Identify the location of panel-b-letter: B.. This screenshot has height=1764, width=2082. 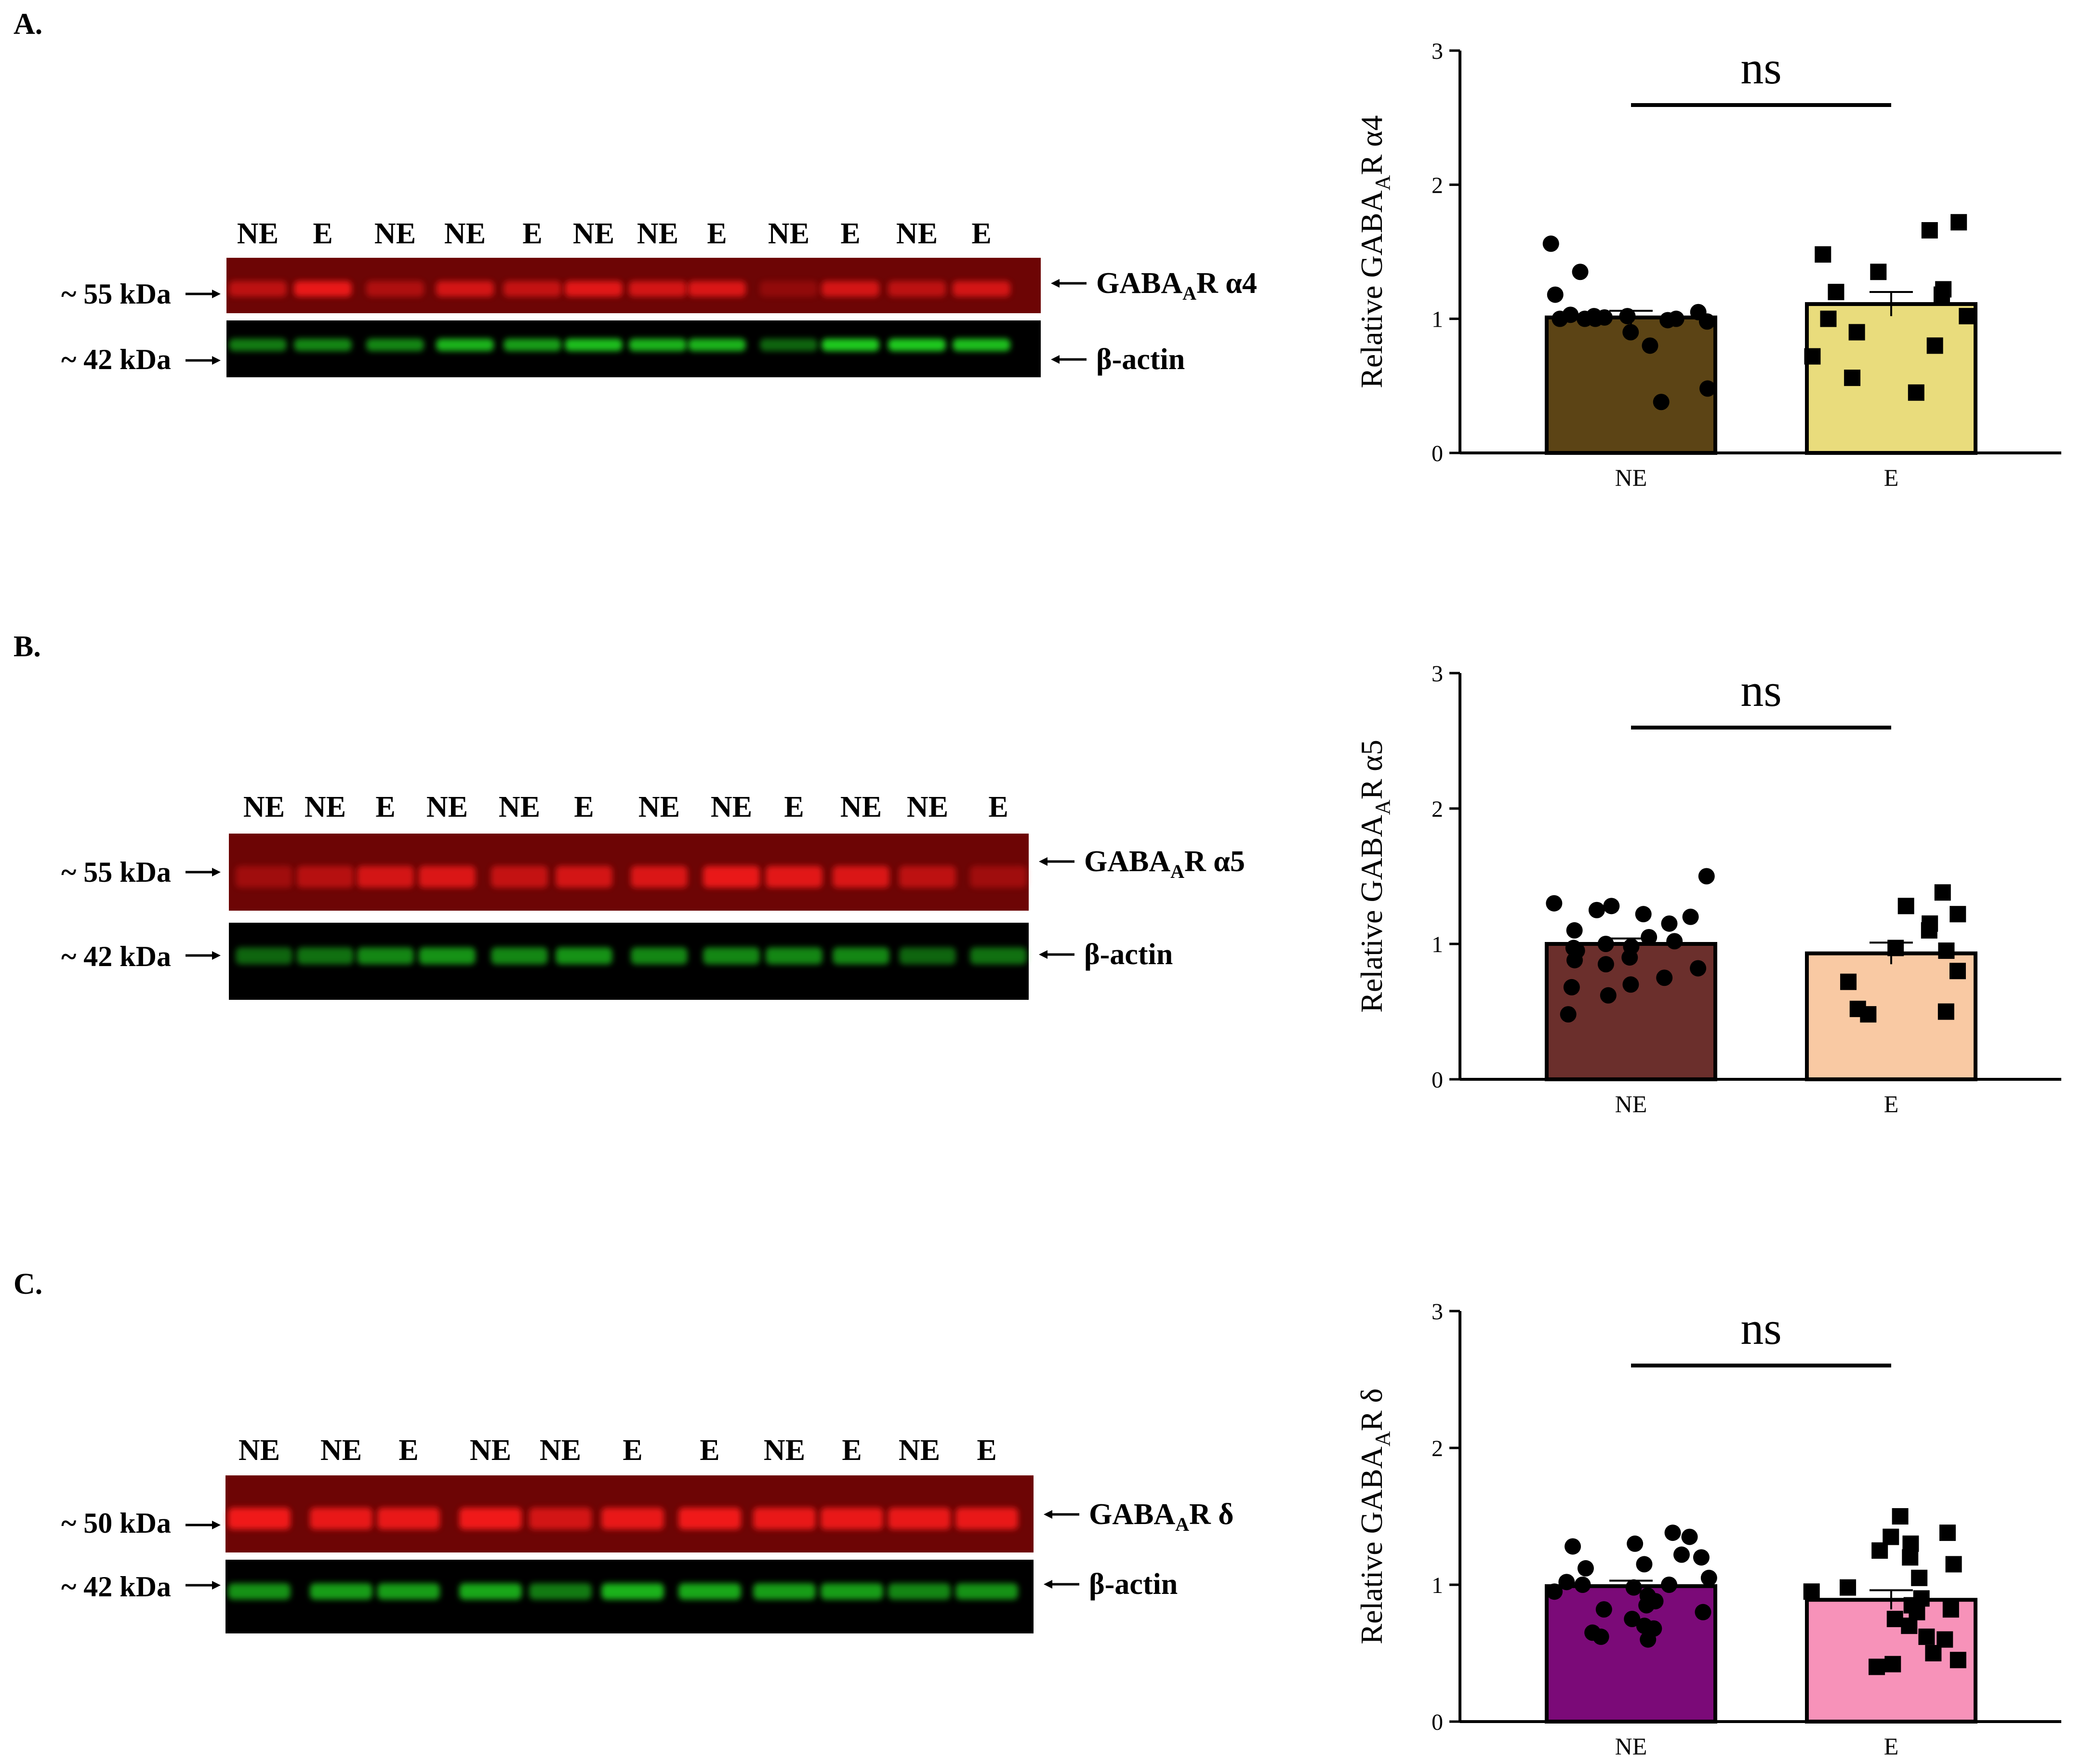
(27, 646).